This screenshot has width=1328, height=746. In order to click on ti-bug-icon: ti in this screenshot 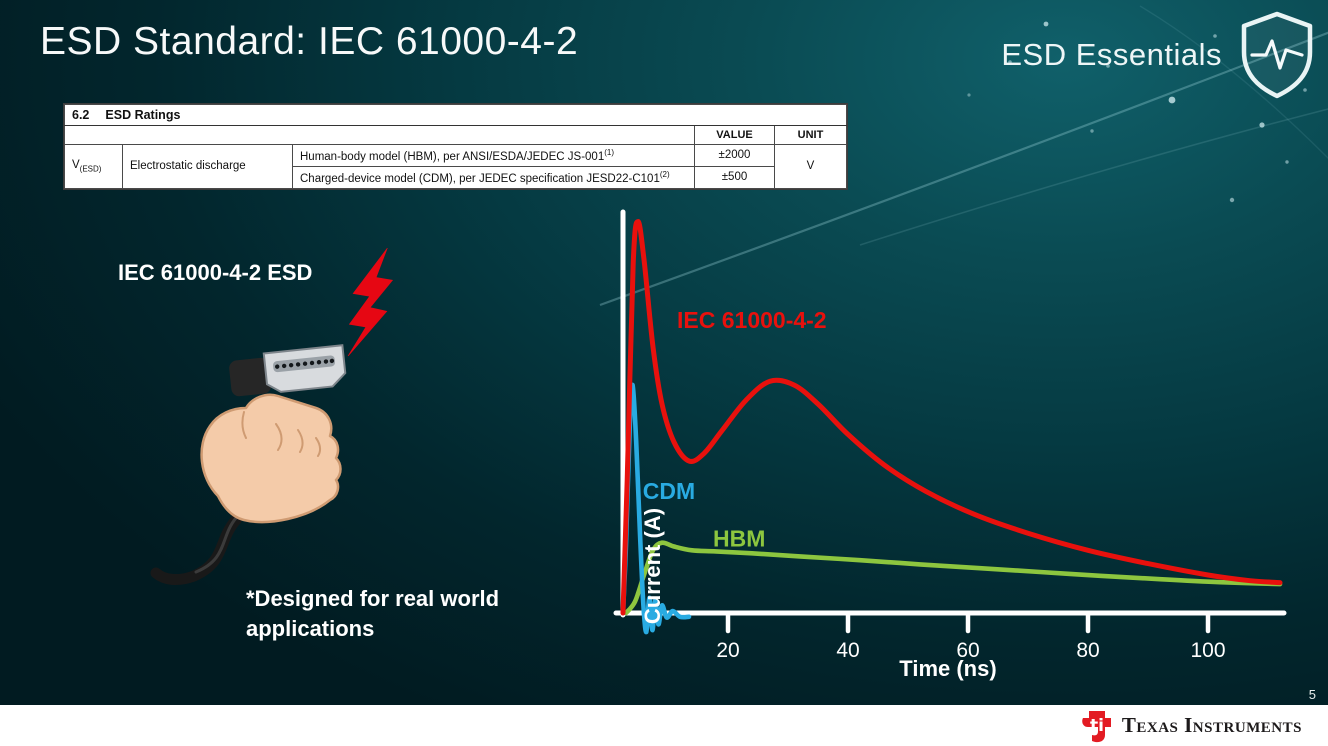, I will do `click(1096, 726)`.